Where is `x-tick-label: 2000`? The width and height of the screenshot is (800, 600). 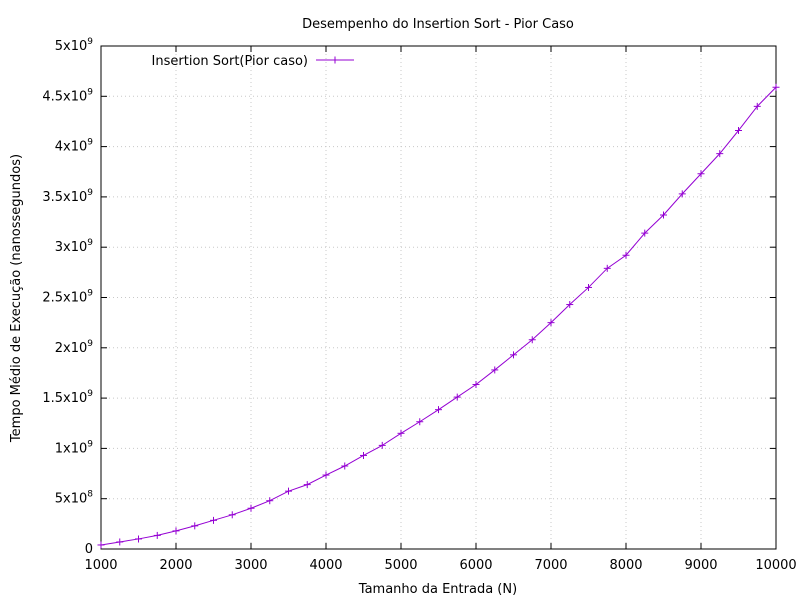
x-tick-label: 2000 is located at coordinates (175, 565).